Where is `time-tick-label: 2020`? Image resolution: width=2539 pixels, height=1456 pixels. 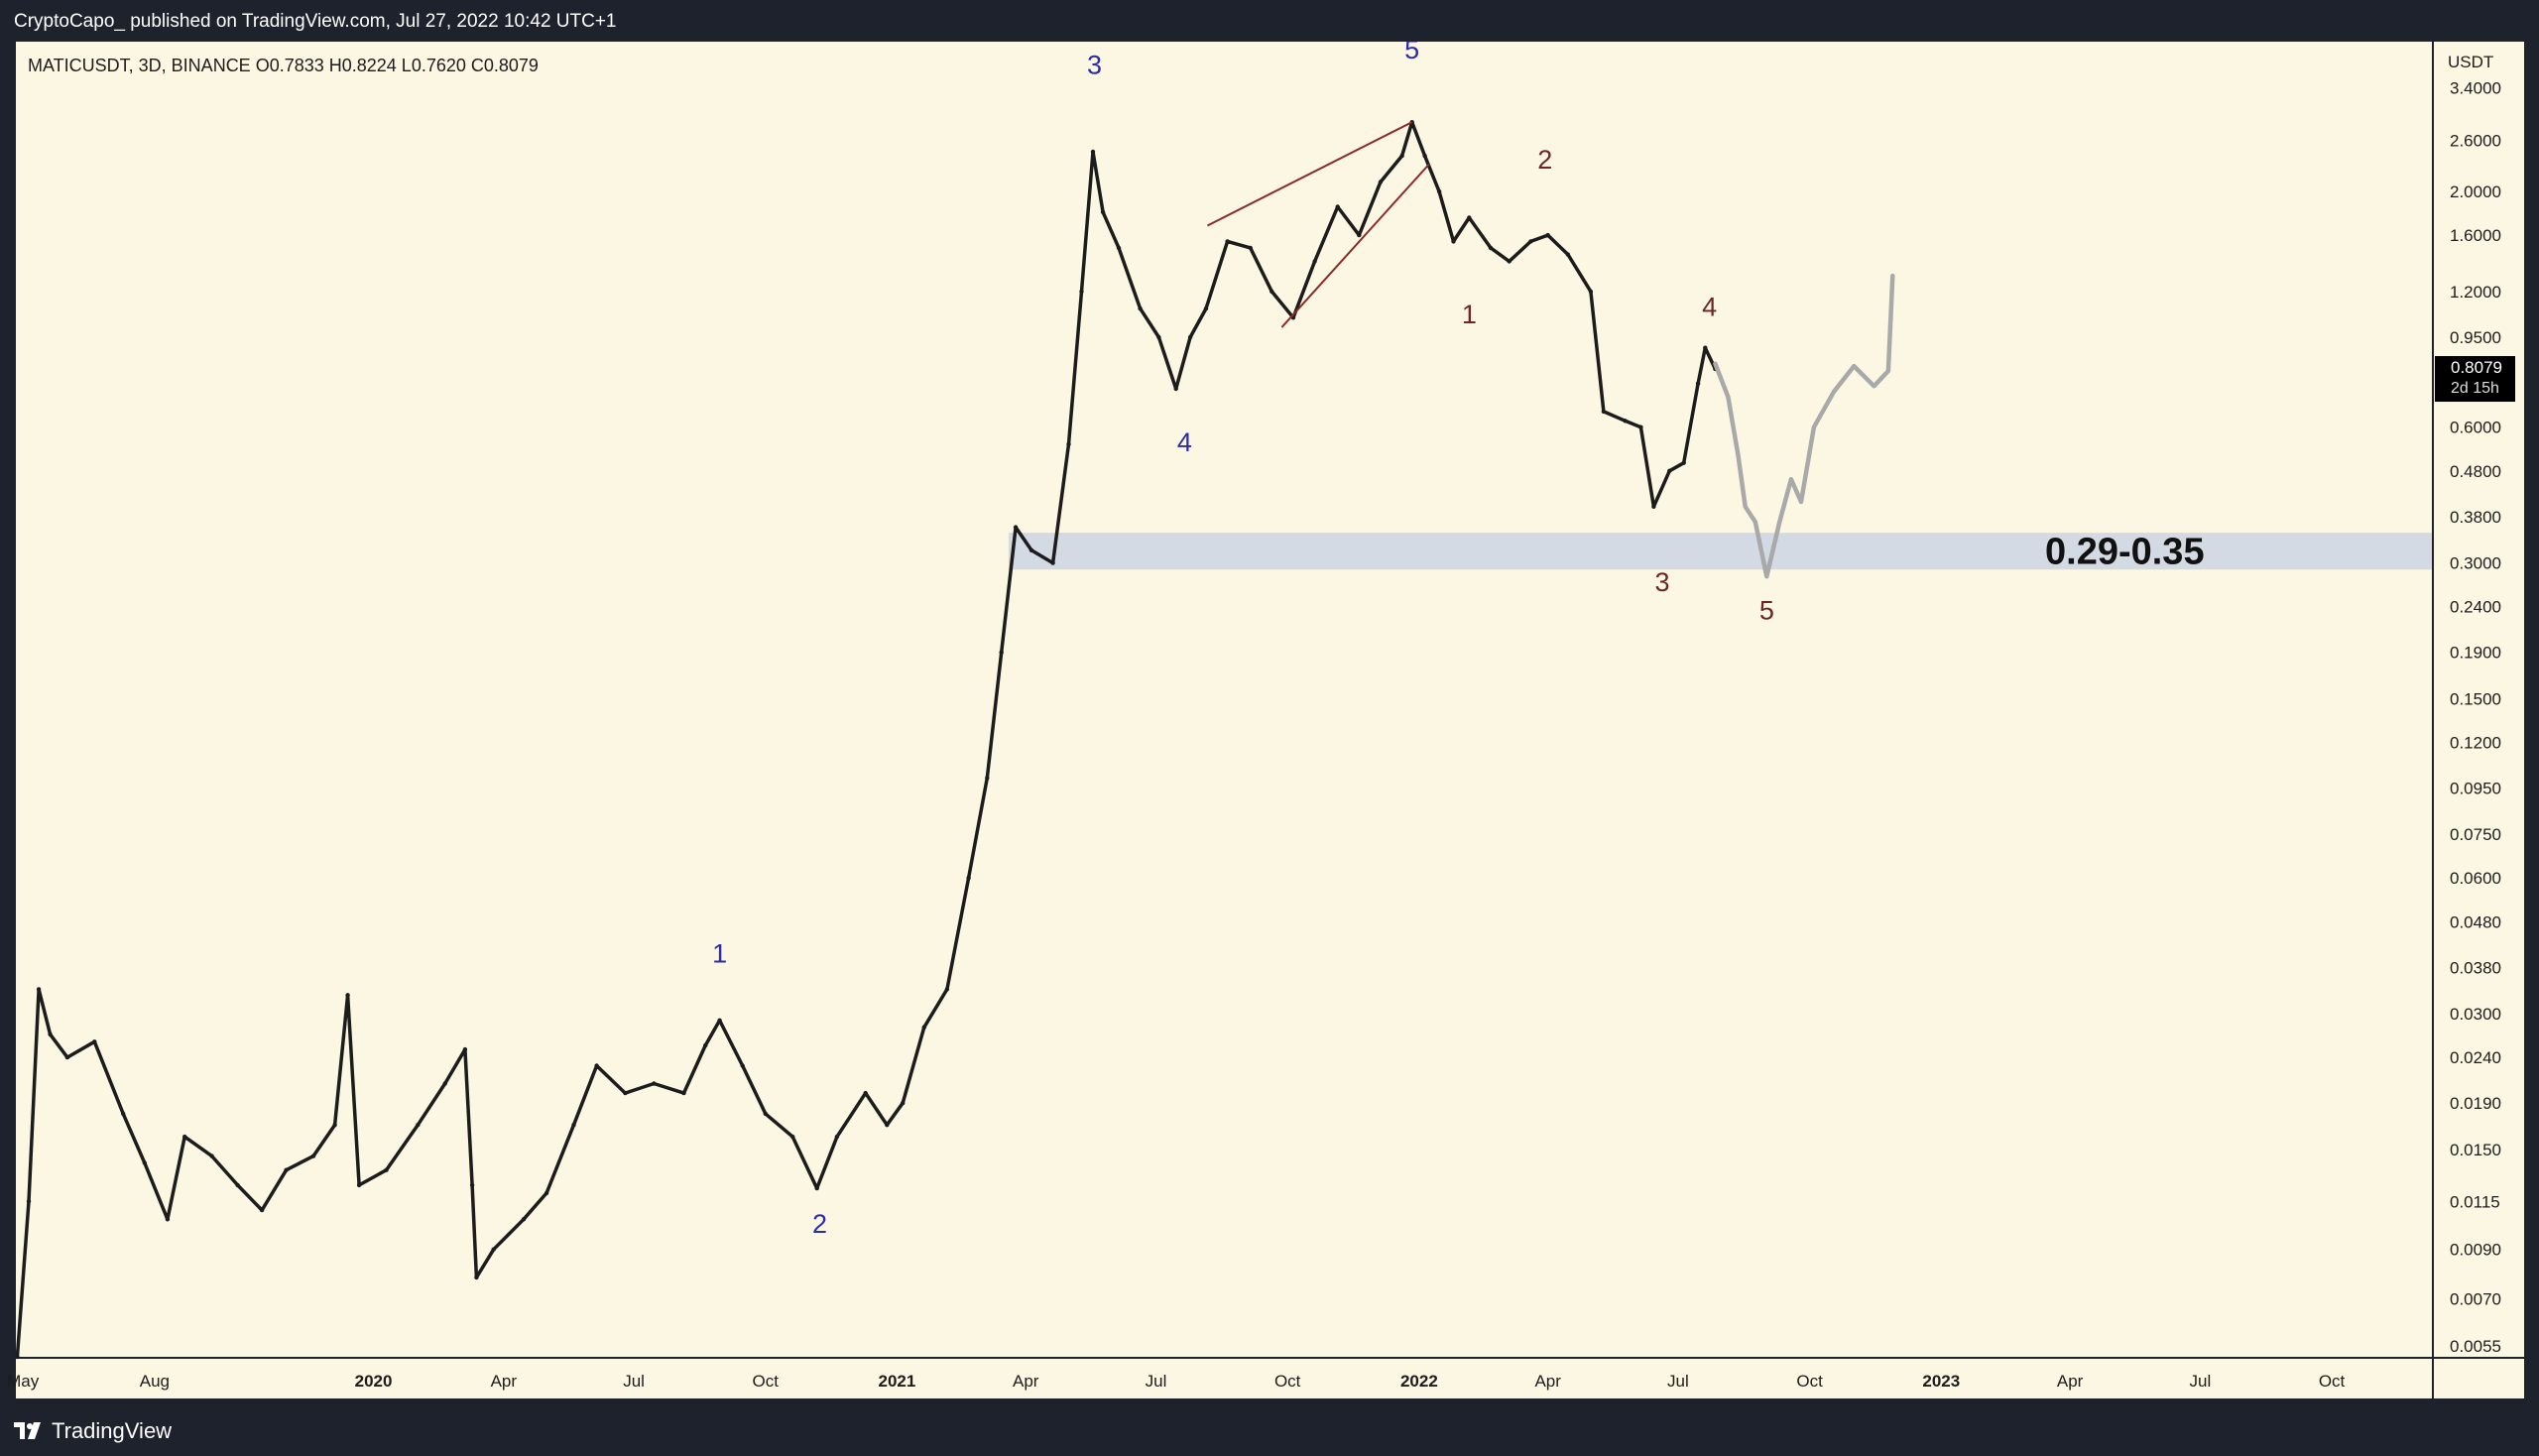
time-tick-label: 2020 is located at coordinates (374, 1381).